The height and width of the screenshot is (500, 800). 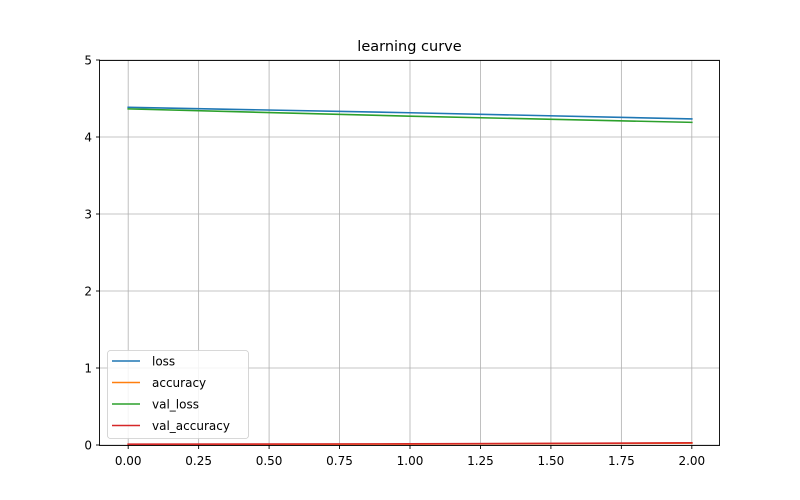 What do you see at coordinates (88, 292) in the screenshot?
I see `y-tick-label: 2` at bounding box center [88, 292].